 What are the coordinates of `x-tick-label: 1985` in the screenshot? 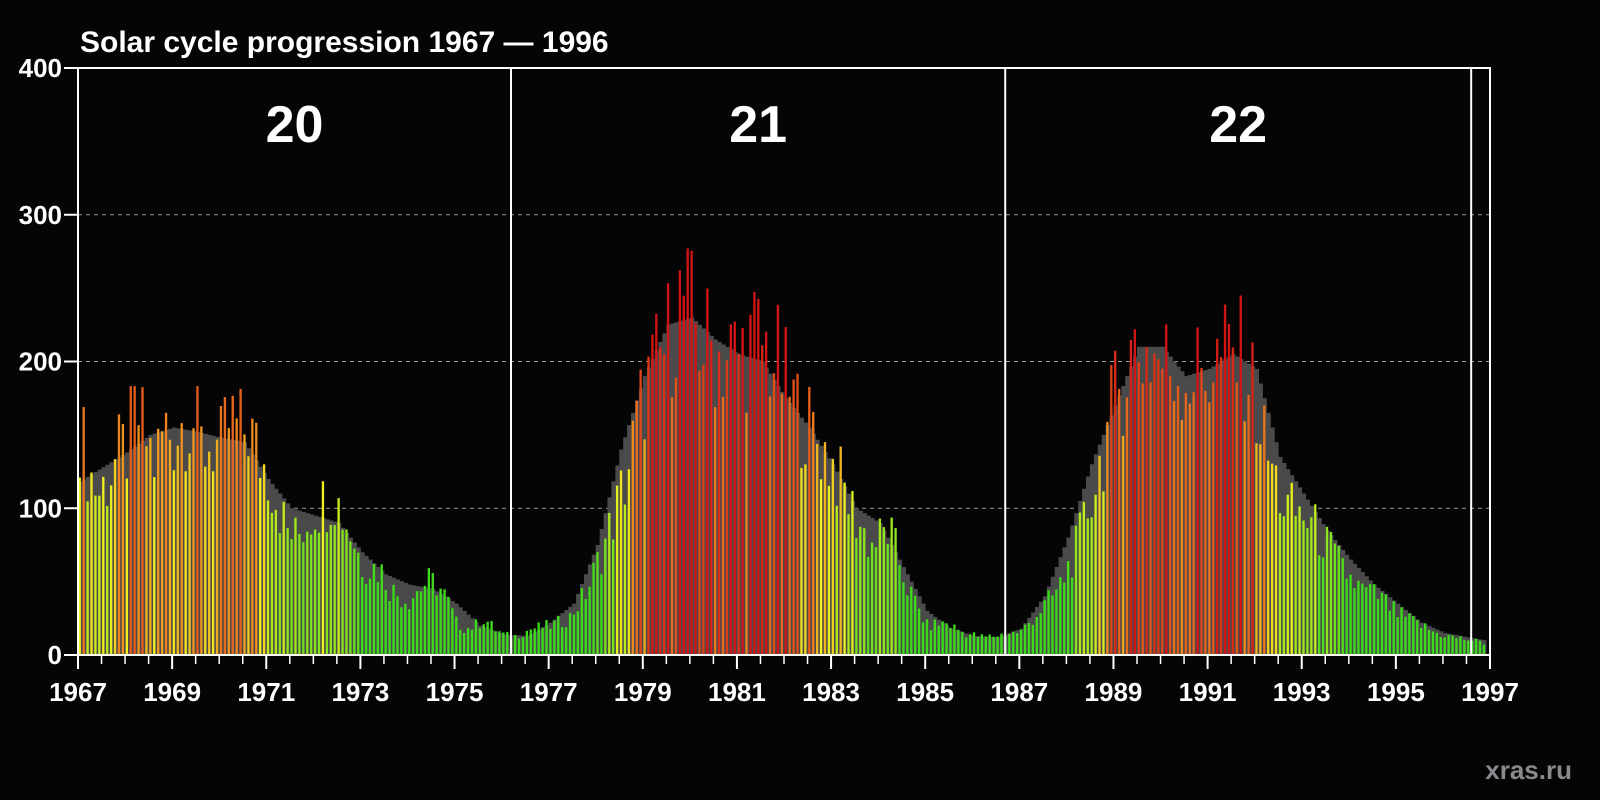 It's located at (925, 692).